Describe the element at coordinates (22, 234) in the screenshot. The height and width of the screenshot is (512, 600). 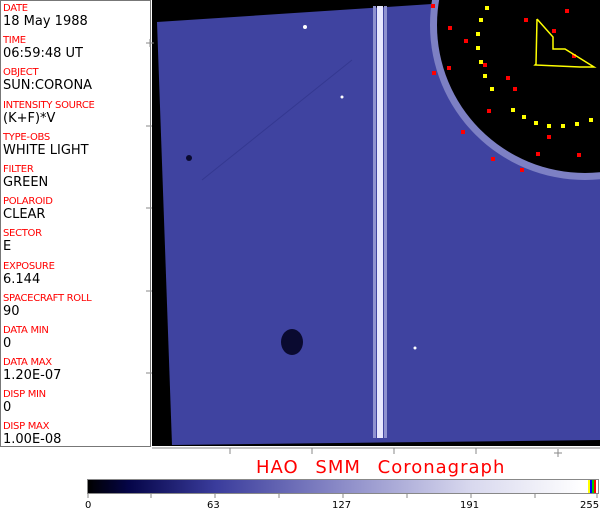
I see `field-label: SECTOR` at that location.